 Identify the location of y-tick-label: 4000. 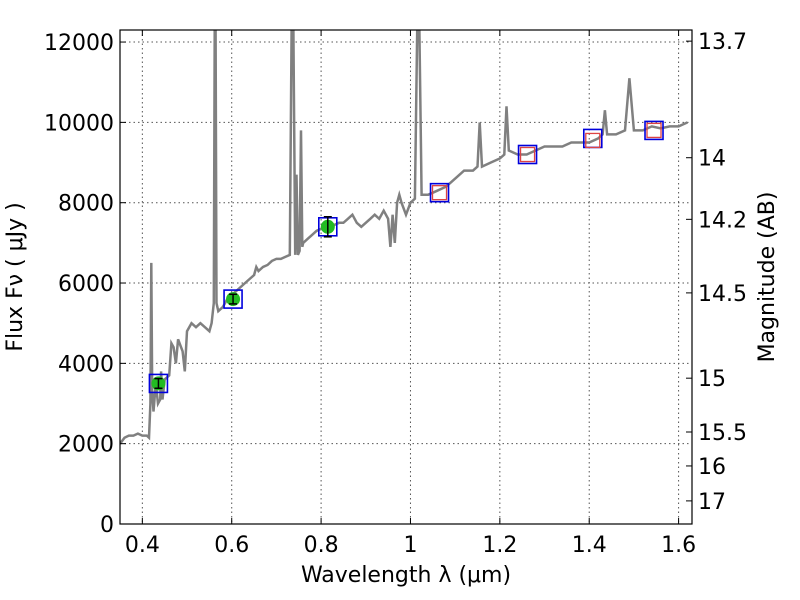
(86, 364).